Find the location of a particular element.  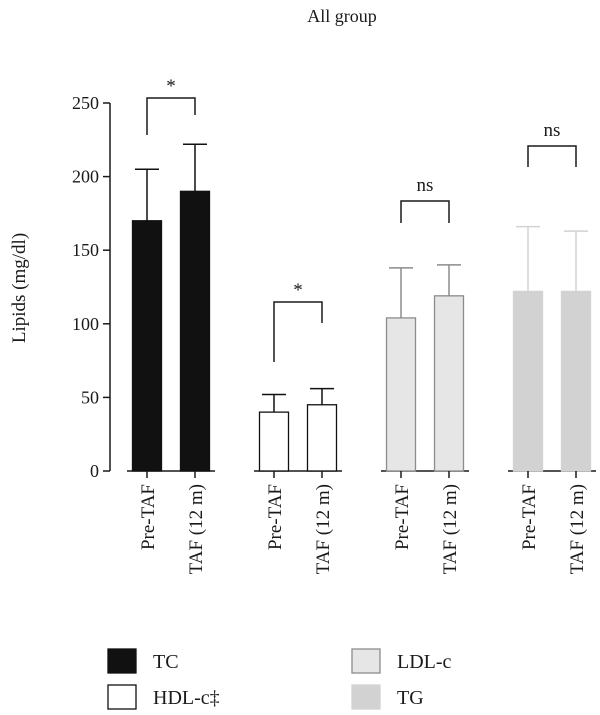

y-tick-label: 0 is located at coordinates (94, 471).